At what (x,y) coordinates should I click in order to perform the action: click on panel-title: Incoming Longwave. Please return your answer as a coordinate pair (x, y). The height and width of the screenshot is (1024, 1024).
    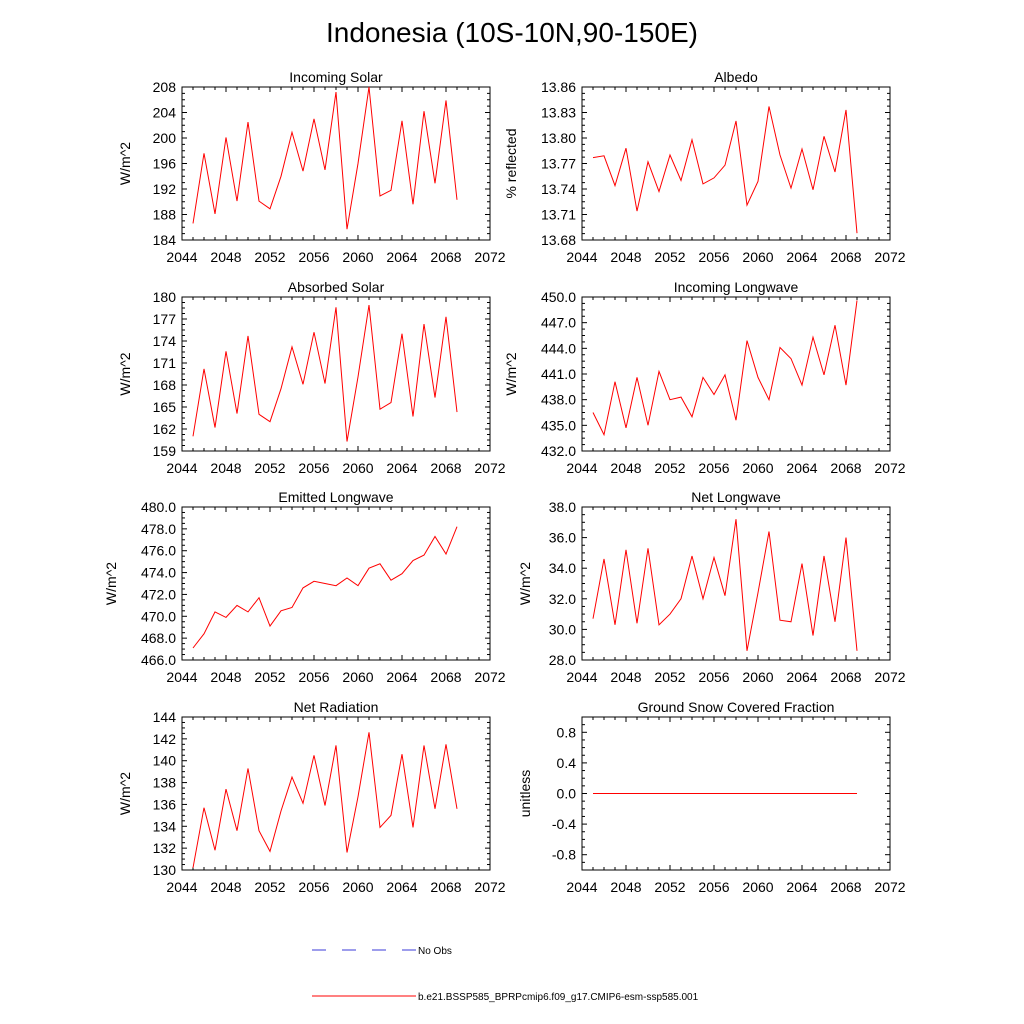
    Looking at the image, I should click on (736, 287).